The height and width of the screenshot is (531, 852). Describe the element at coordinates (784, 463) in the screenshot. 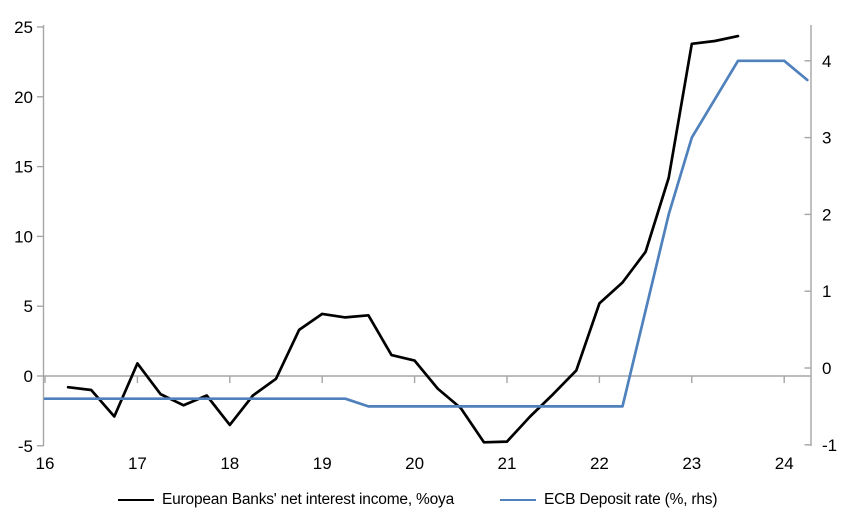

I see `x-axis-tick-label: 24` at that location.